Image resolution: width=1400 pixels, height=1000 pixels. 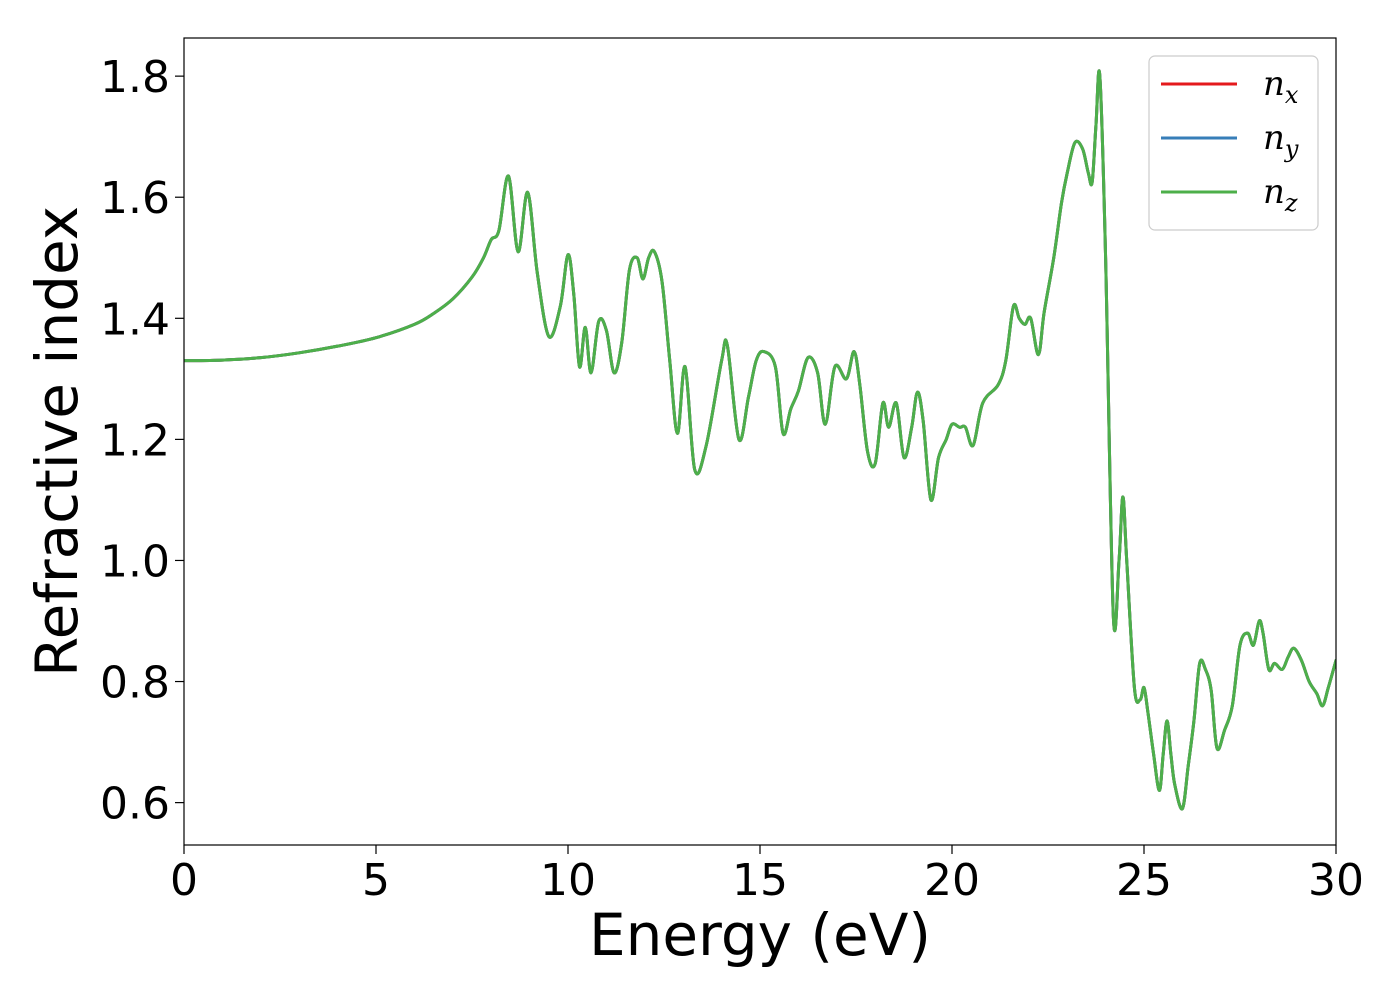 I want to click on legend-entry-n-z: nz, so click(x=1229, y=194).